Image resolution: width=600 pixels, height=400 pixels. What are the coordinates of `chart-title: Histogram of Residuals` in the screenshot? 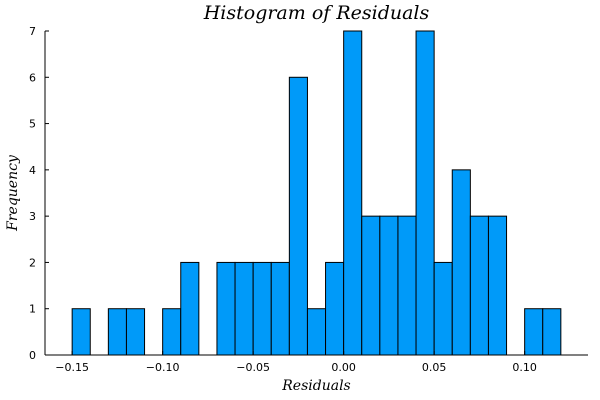 It's located at (316, 13).